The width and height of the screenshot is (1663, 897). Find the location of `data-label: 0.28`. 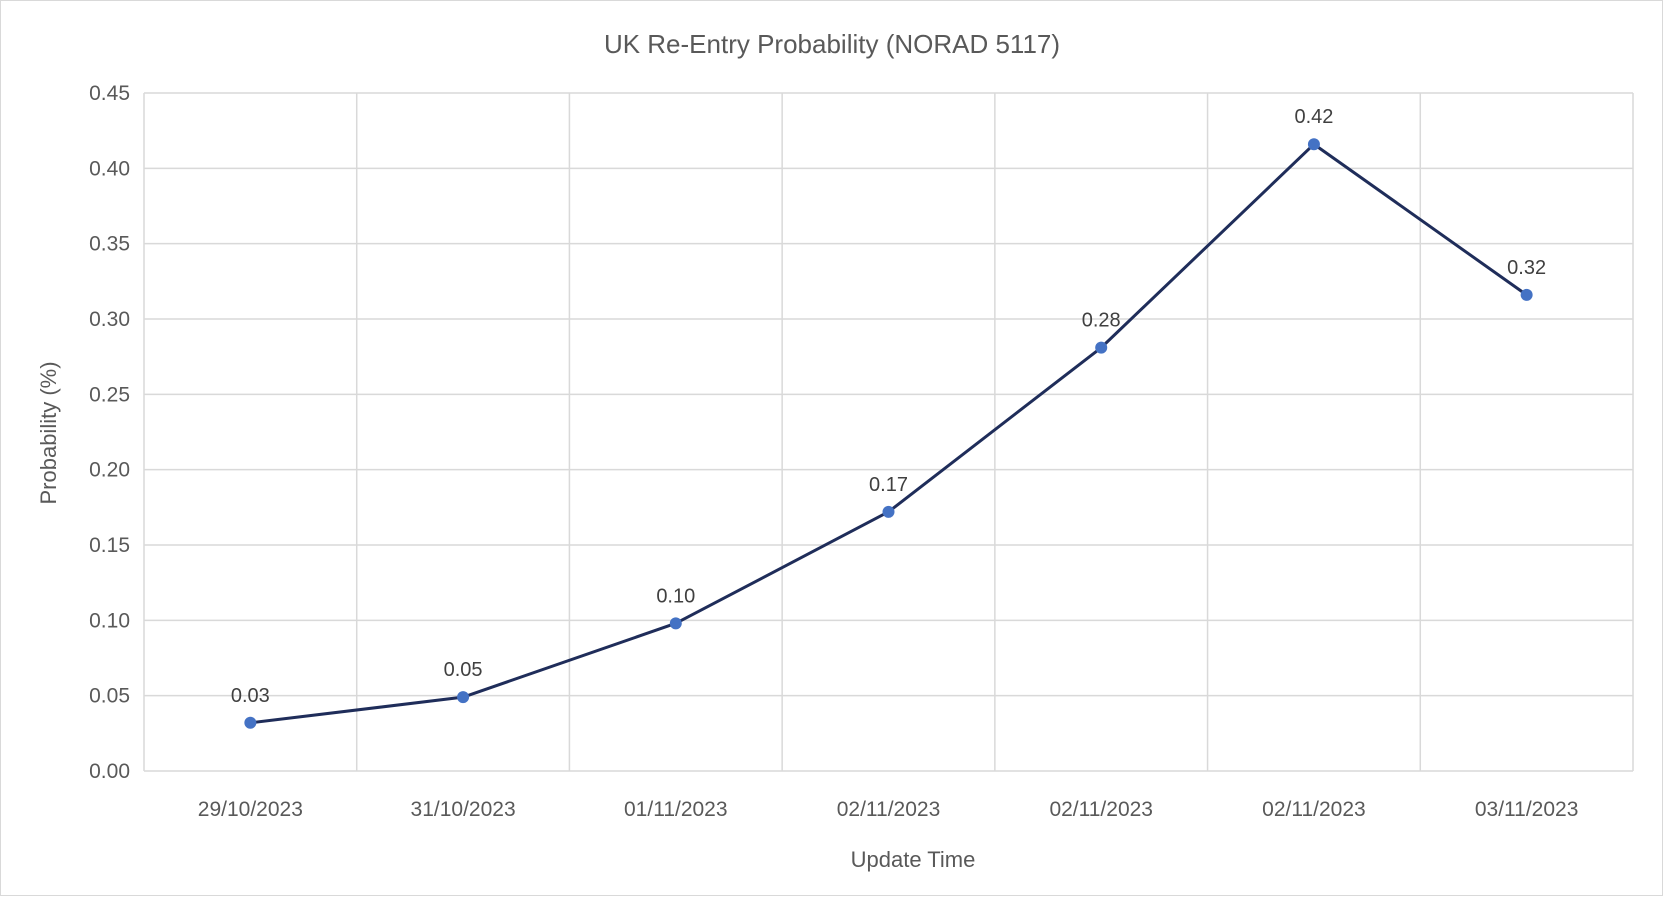

data-label: 0.28 is located at coordinates (1101, 321).